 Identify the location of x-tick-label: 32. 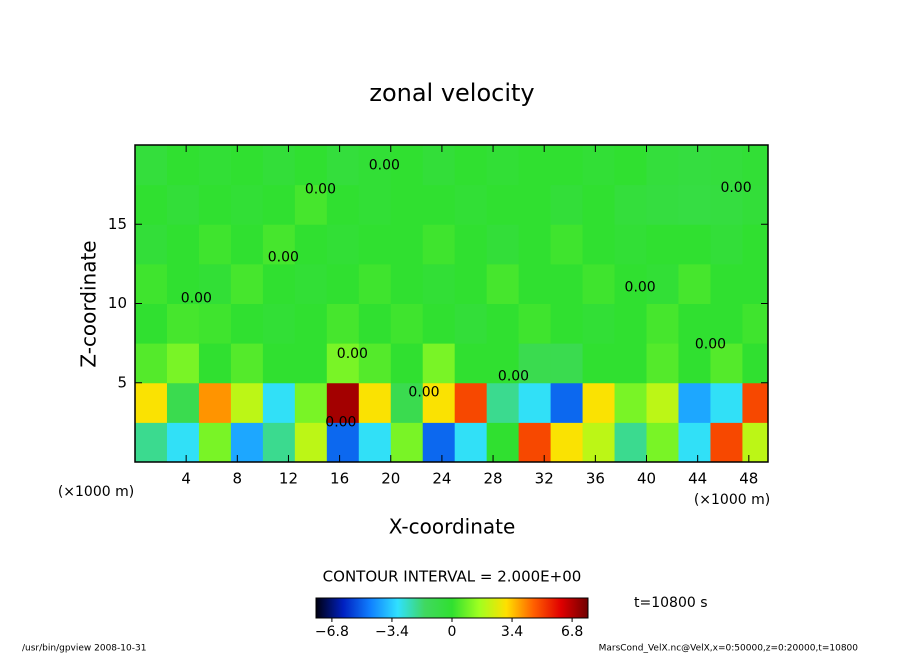
(544, 479).